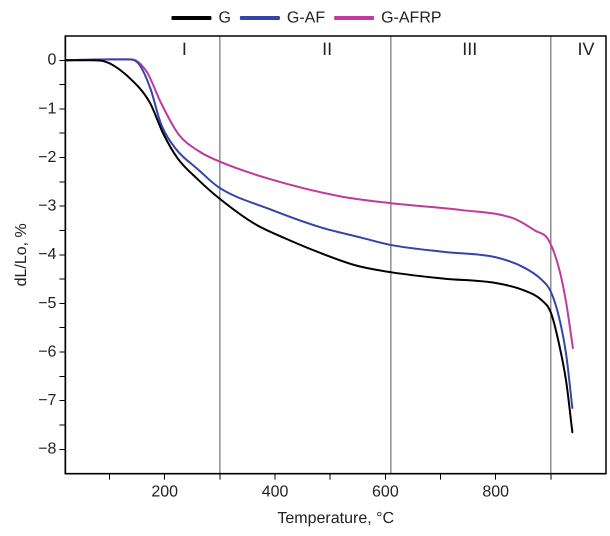  Describe the element at coordinates (411, 17) in the screenshot. I see `legend-label: G-AFRP` at that location.